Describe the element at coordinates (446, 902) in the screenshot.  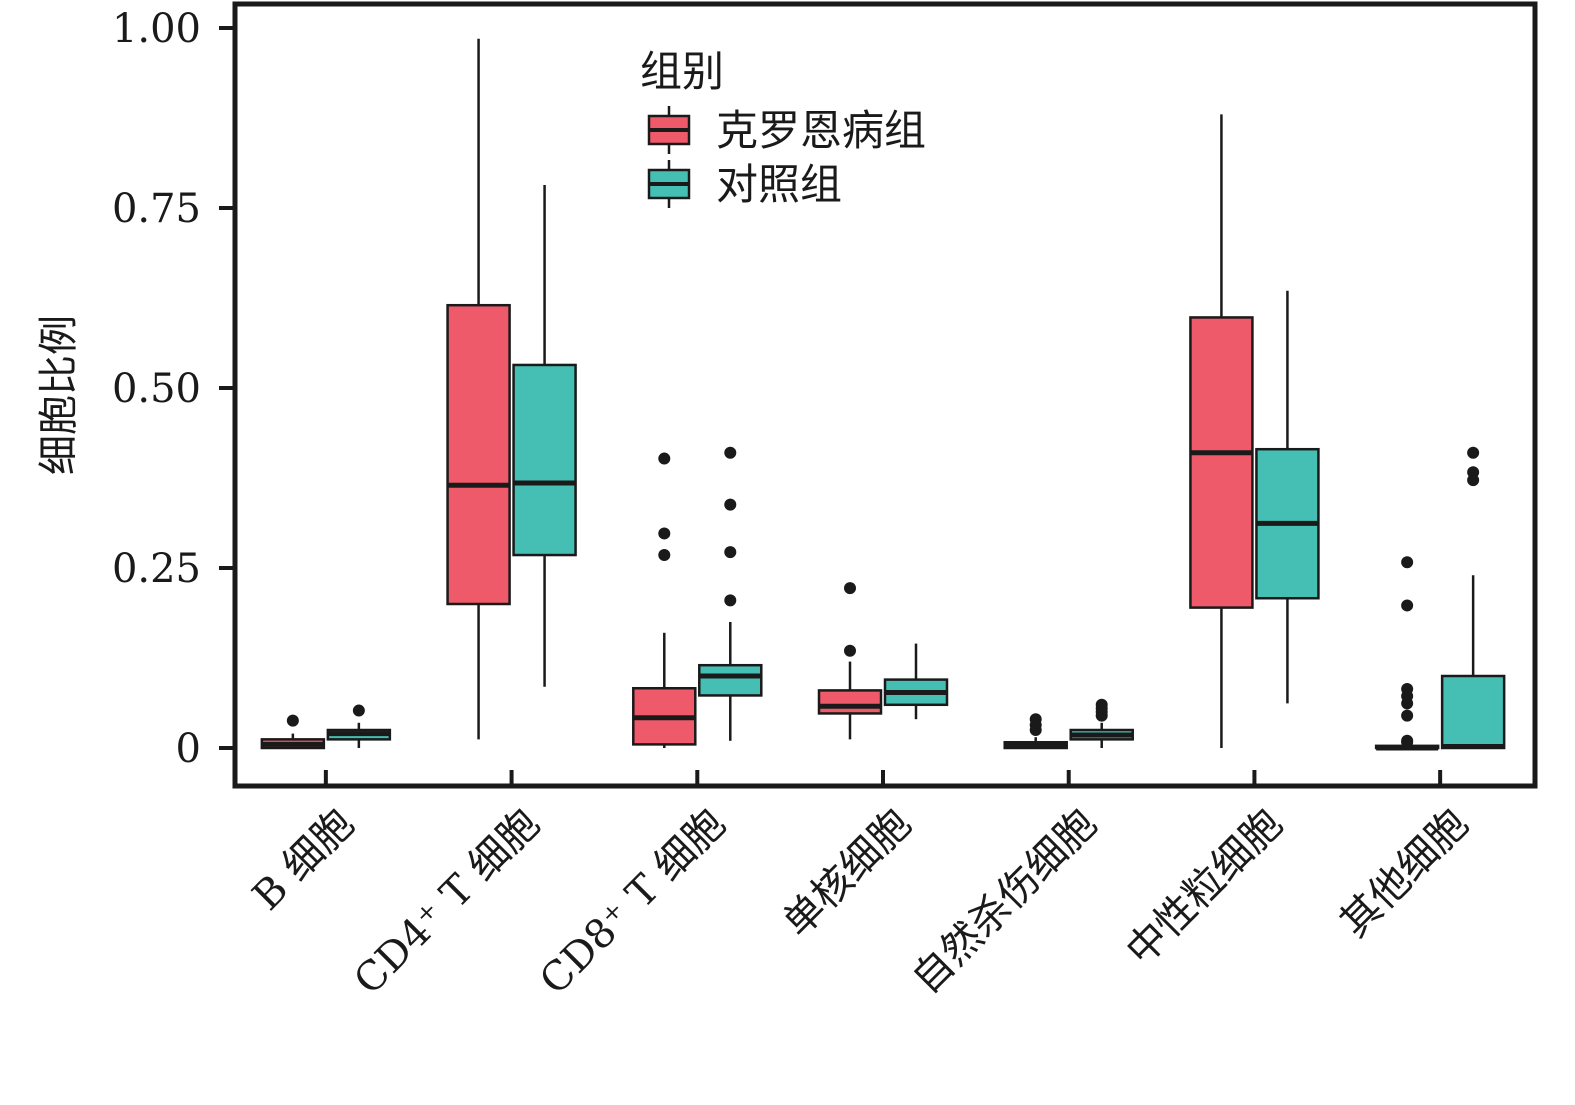
I see `x-tick-label: CD4⁺ T 细胞` at that location.